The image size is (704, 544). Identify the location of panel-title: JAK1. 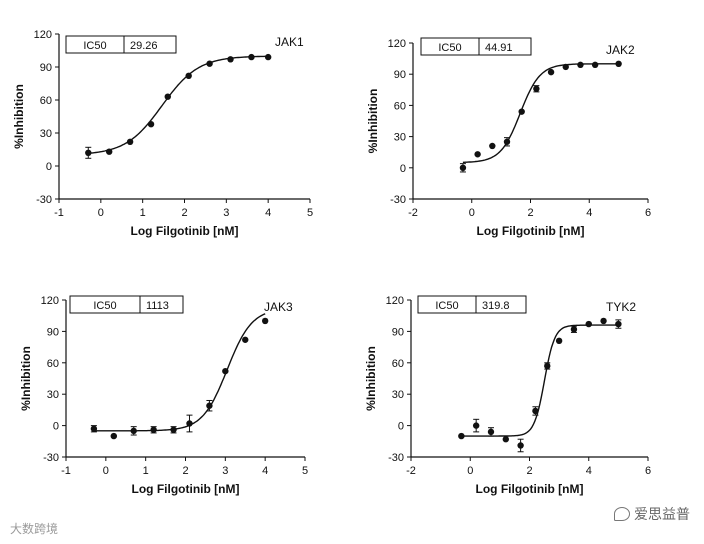
(289, 42).